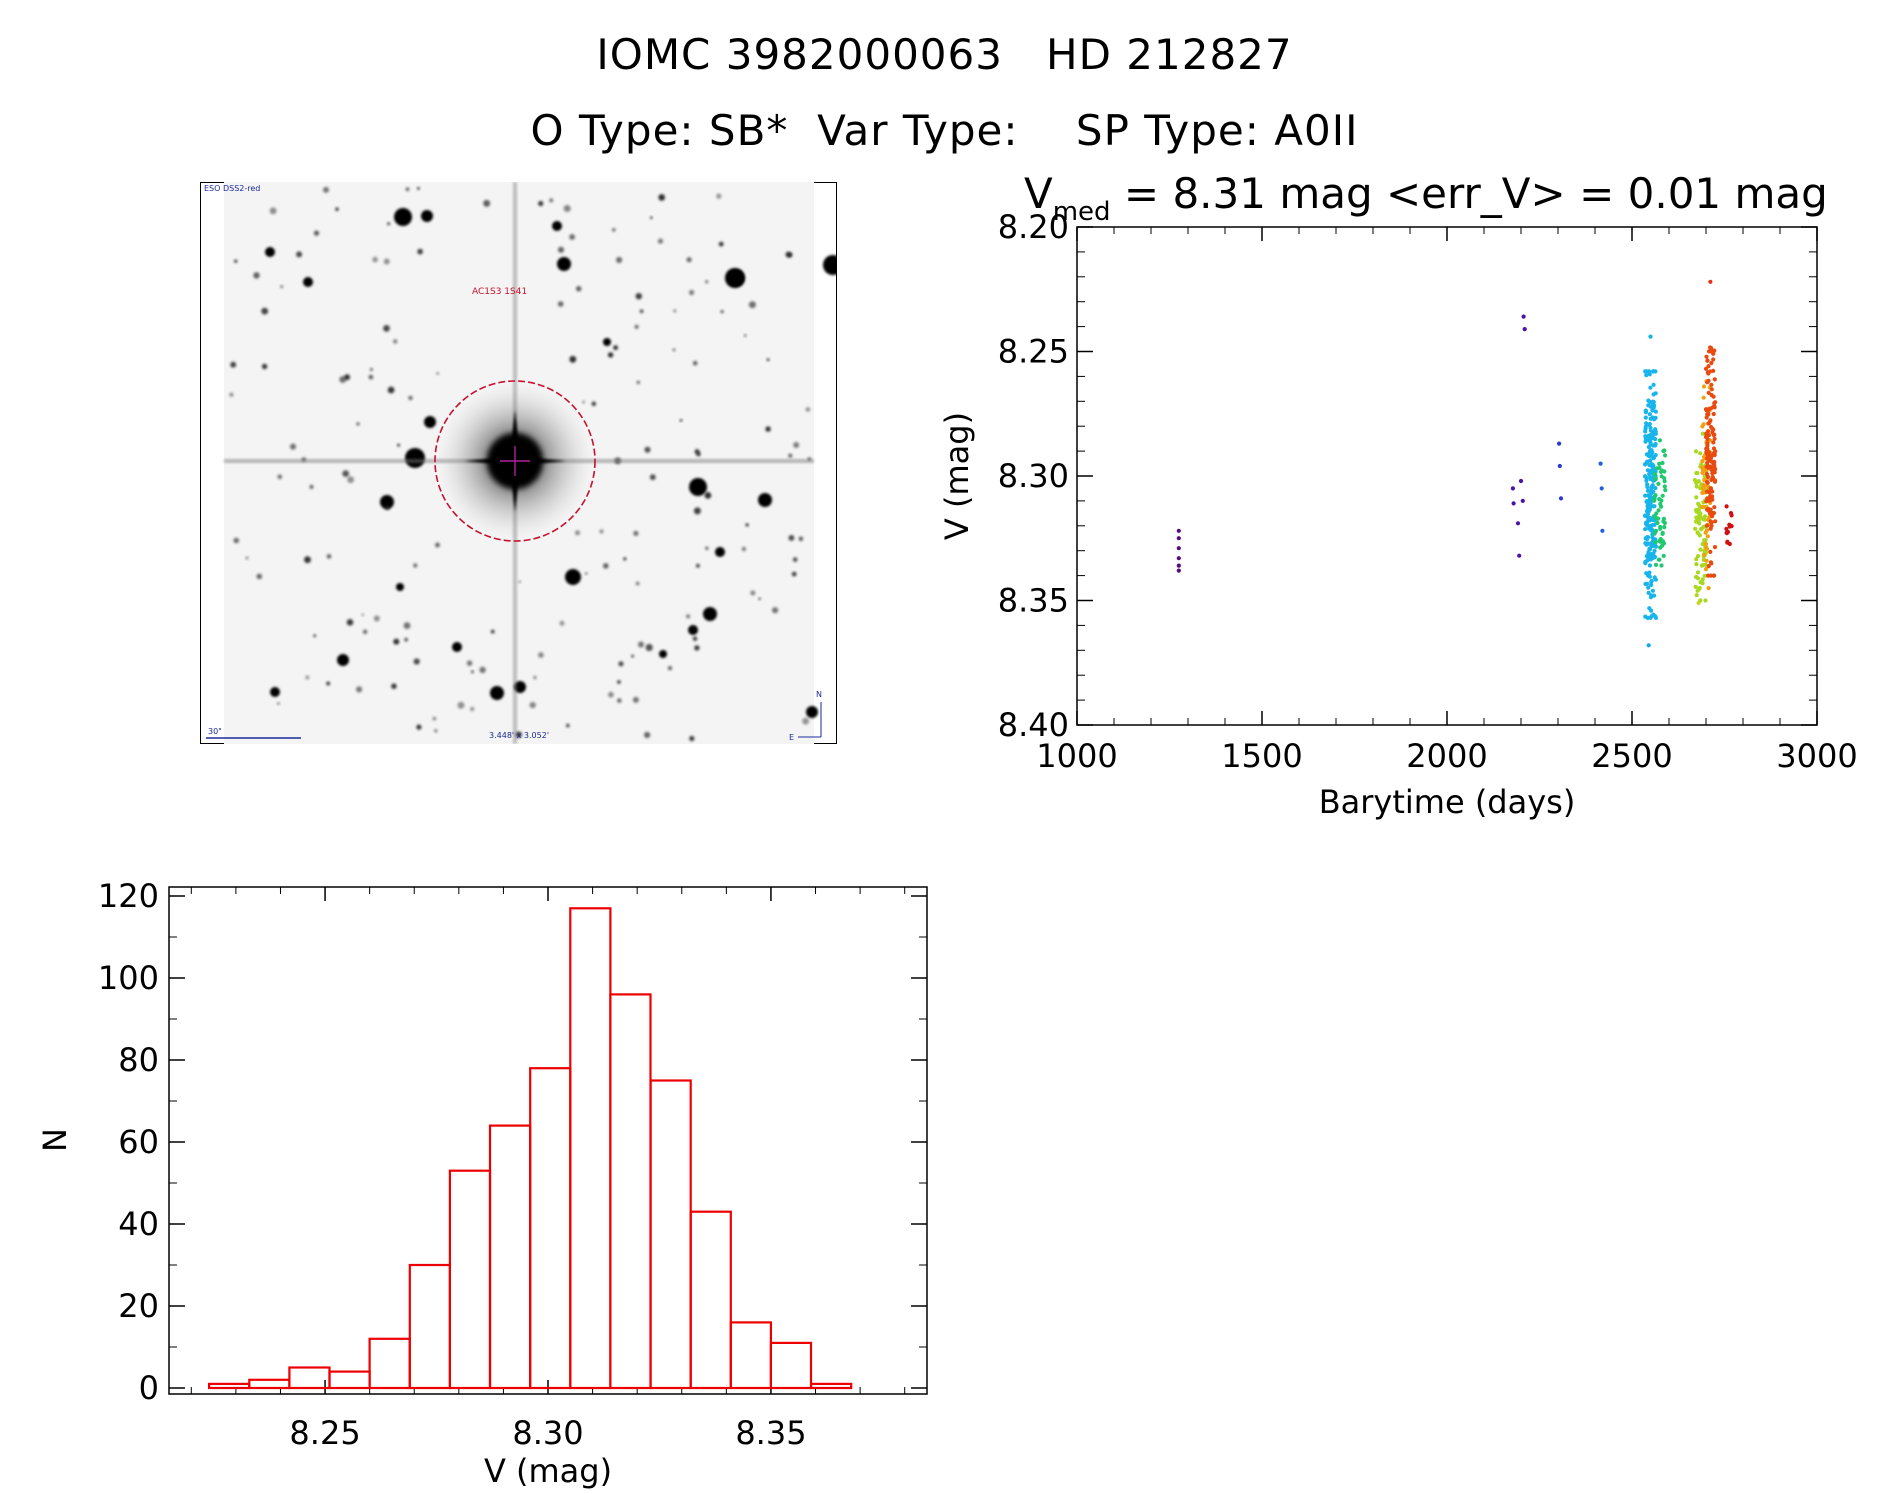 Image resolution: width=1889 pixels, height=1494 pixels. What do you see at coordinates (1631, 756) in the screenshot?
I see `lc-x-tick-label: 2500` at bounding box center [1631, 756].